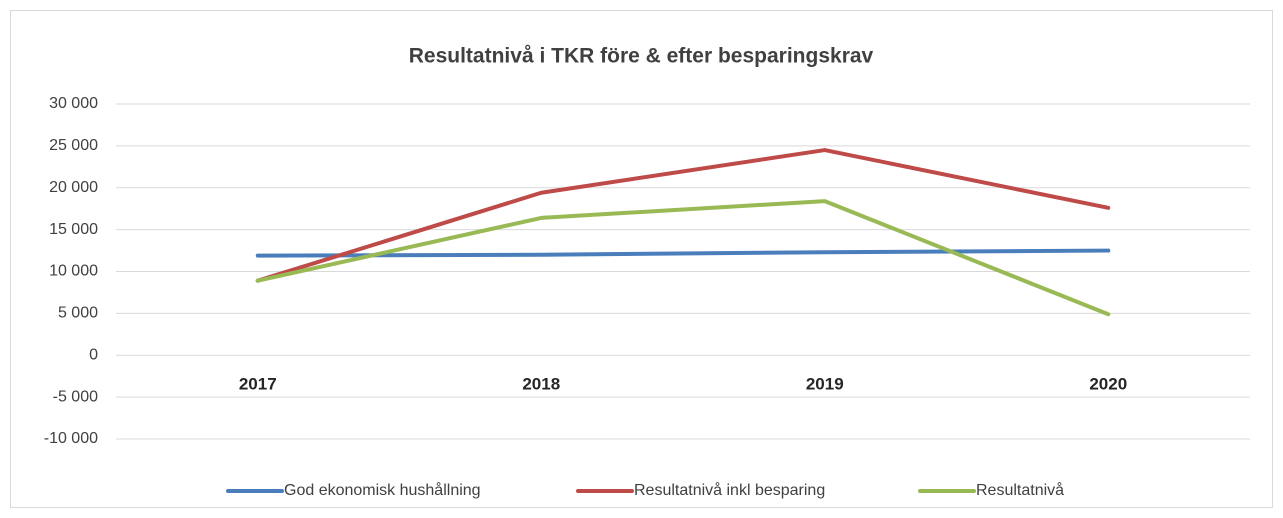  What do you see at coordinates (75, 396) in the screenshot?
I see `y-tick-label: -5 000` at bounding box center [75, 396].